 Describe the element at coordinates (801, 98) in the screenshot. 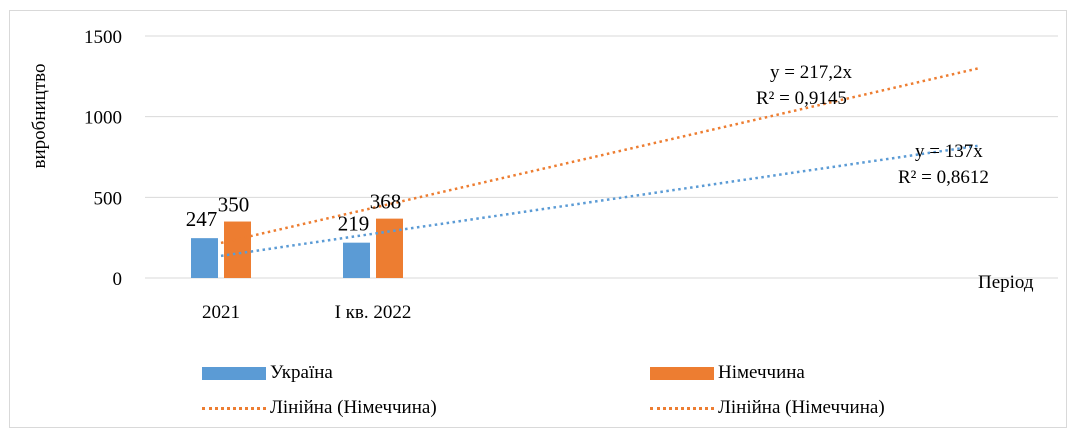

I see `trend-r2-germany: R² = 0,9145` at that location.